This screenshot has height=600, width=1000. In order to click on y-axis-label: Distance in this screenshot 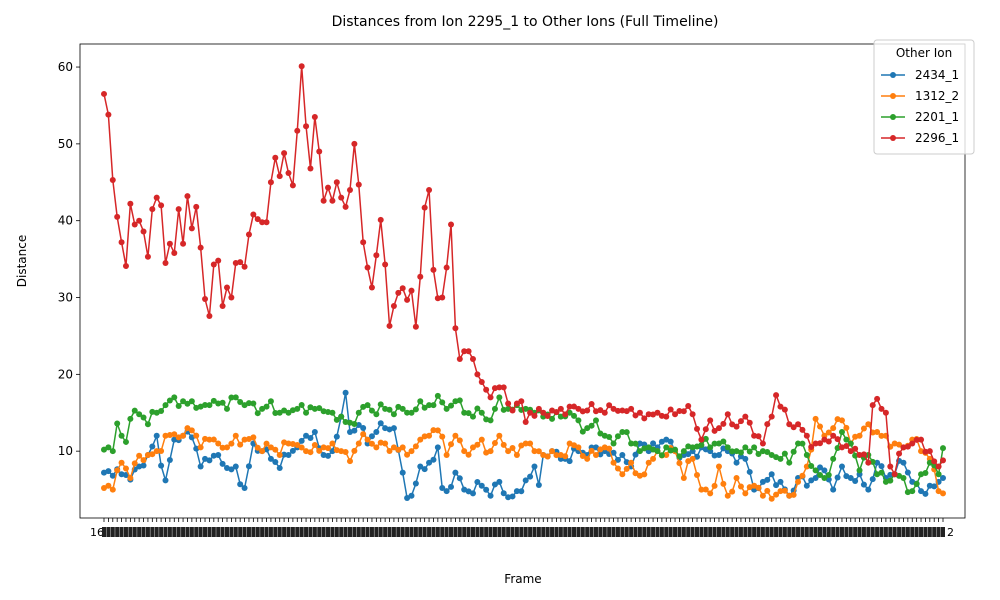, I will do `click(22, 261)`.